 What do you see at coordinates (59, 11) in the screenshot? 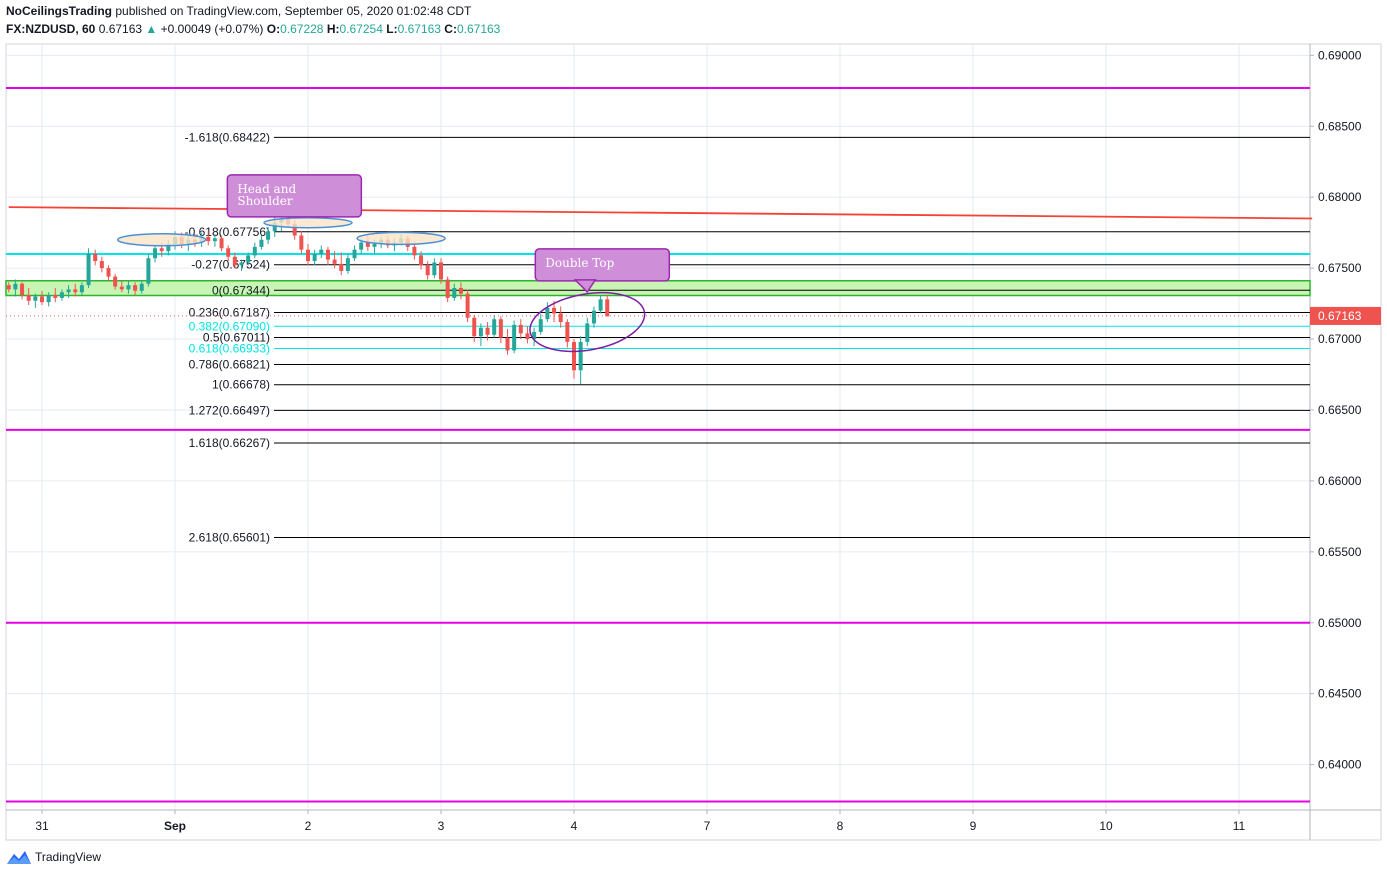
I see `author-name: NoCeilingsTrading` at bounding box center [59, 11].